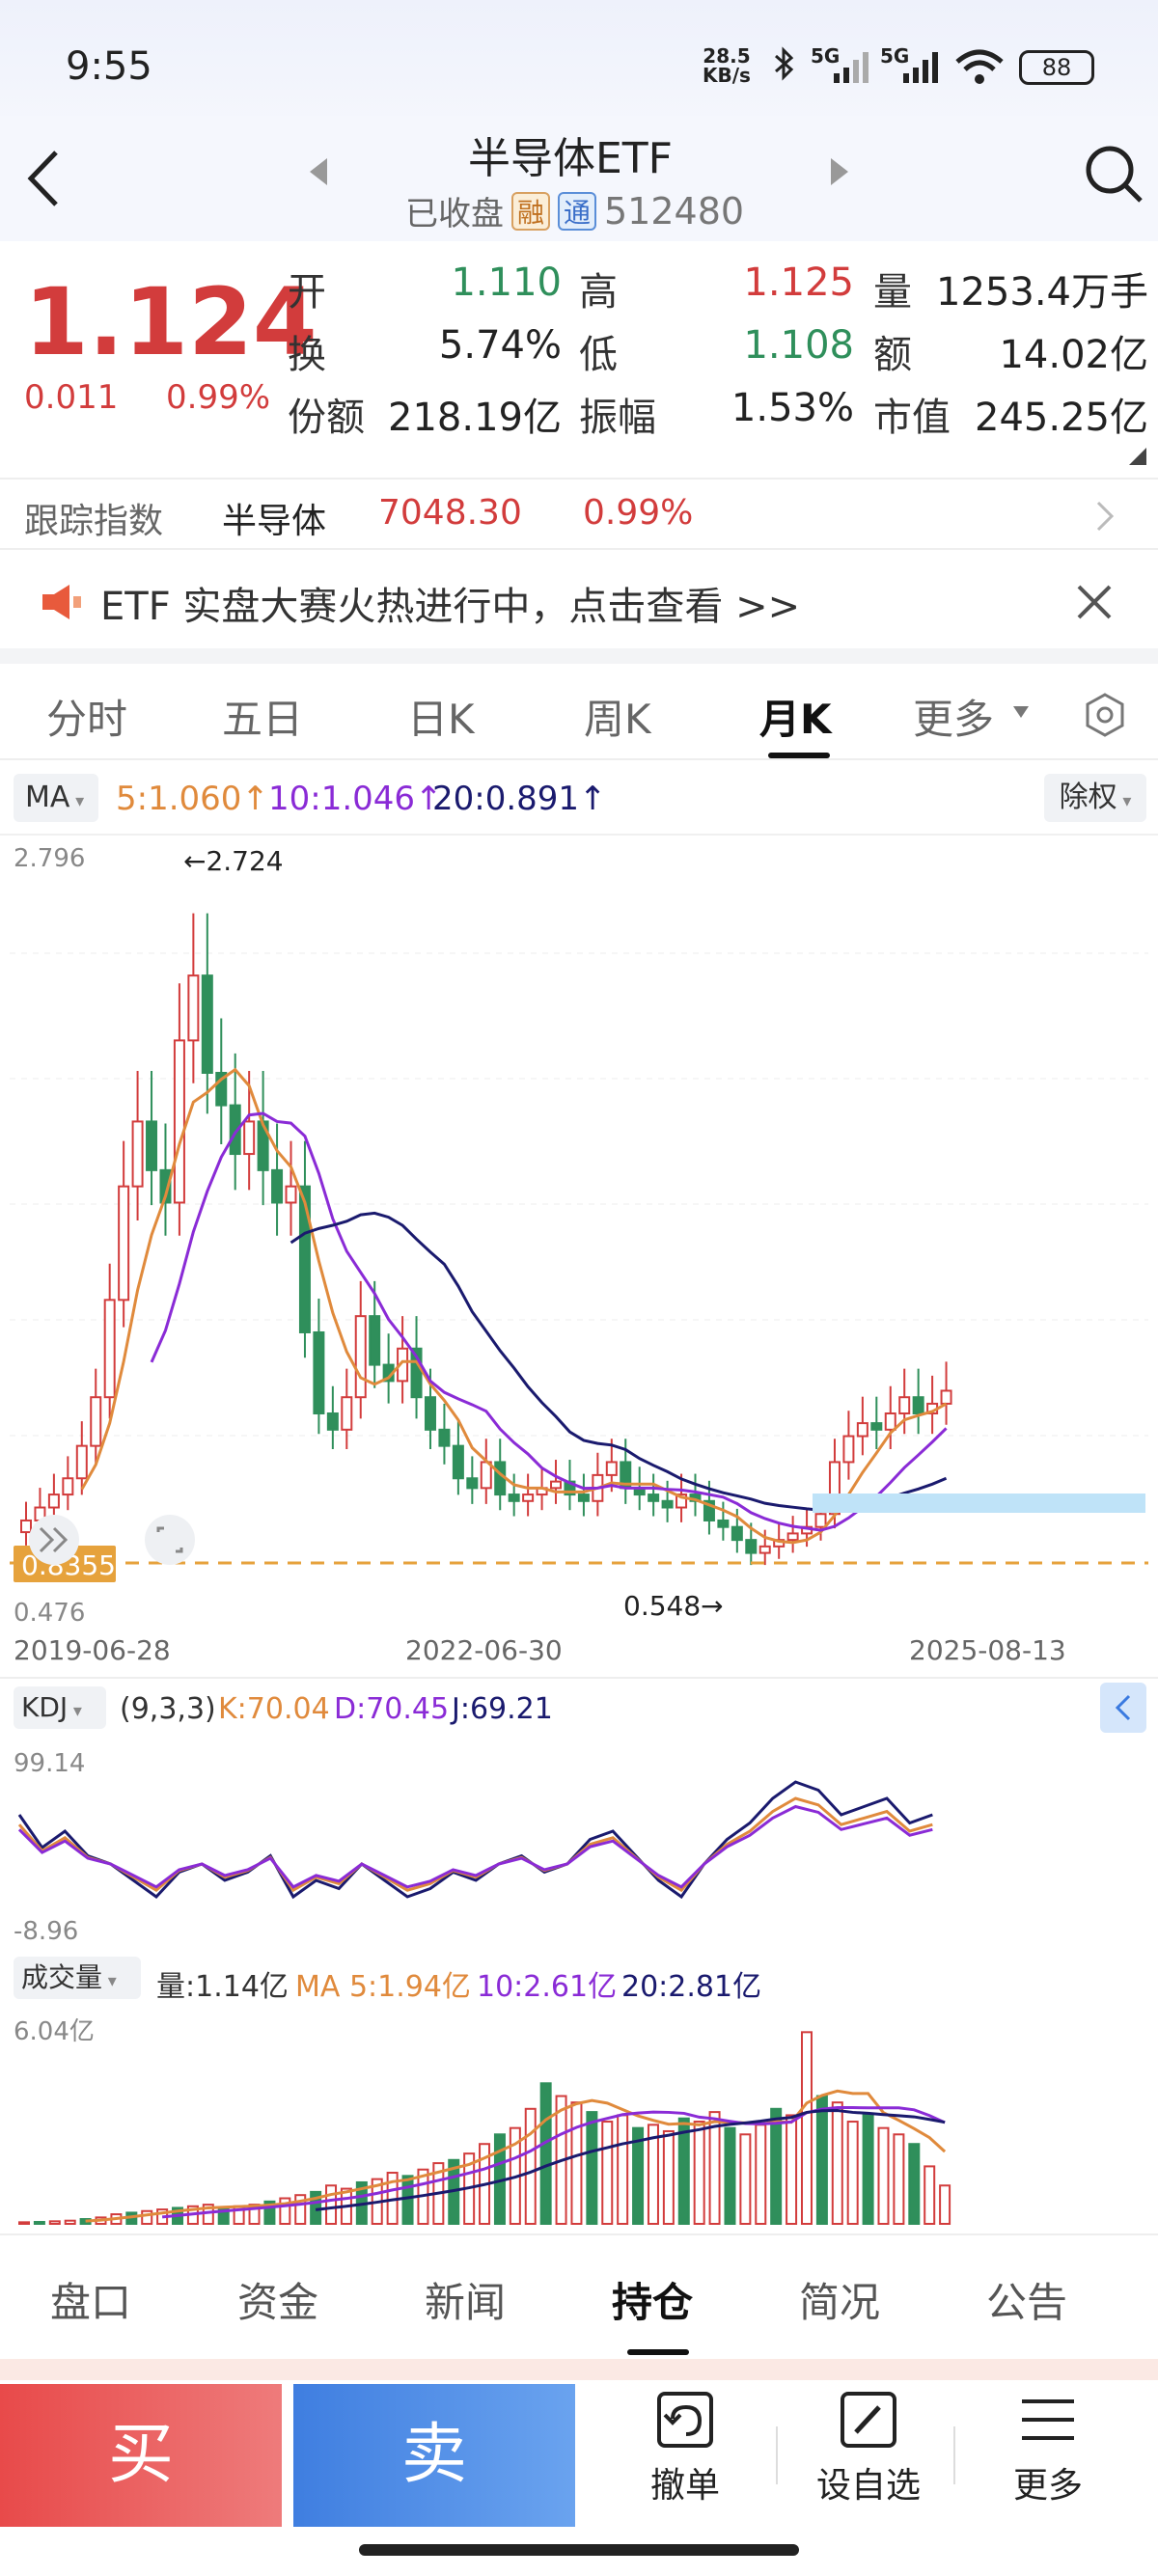  I want to click on close-icon, so click(1094, 602).